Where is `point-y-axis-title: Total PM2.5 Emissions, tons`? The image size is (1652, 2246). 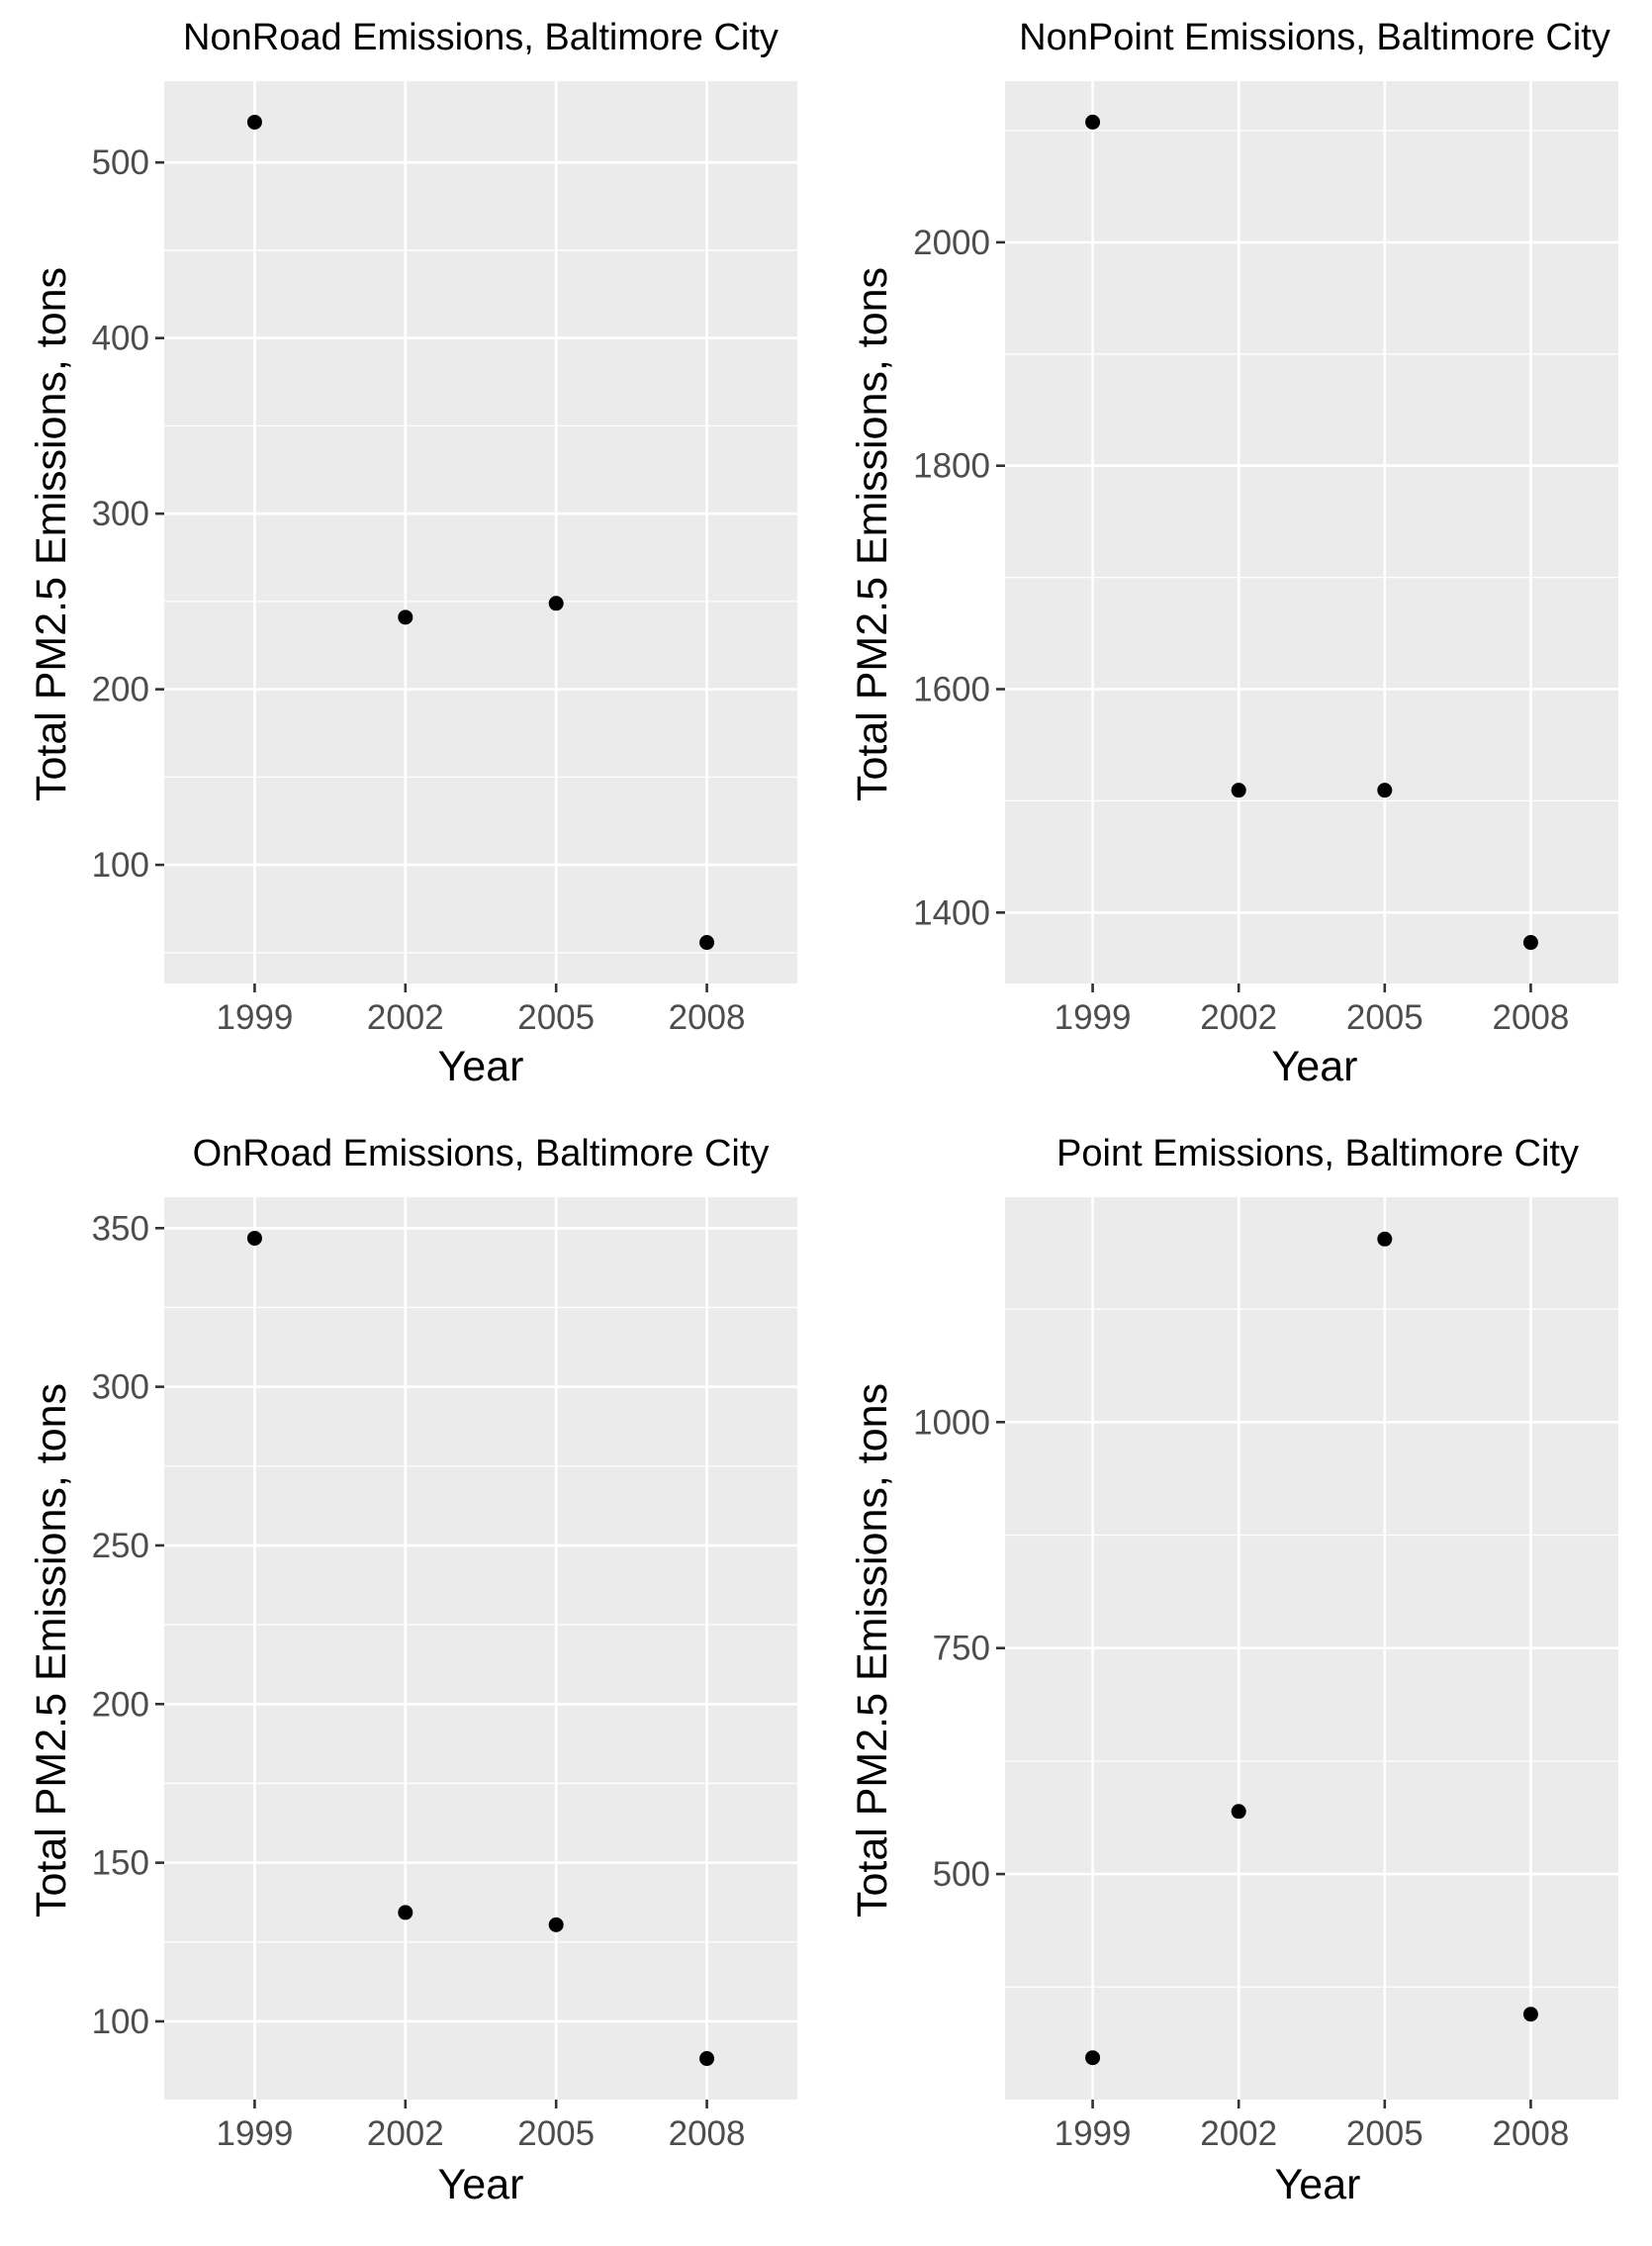
point-y-axis-title: Total PM2.5 Emissions, tons is located at coordinates (872, 1650).